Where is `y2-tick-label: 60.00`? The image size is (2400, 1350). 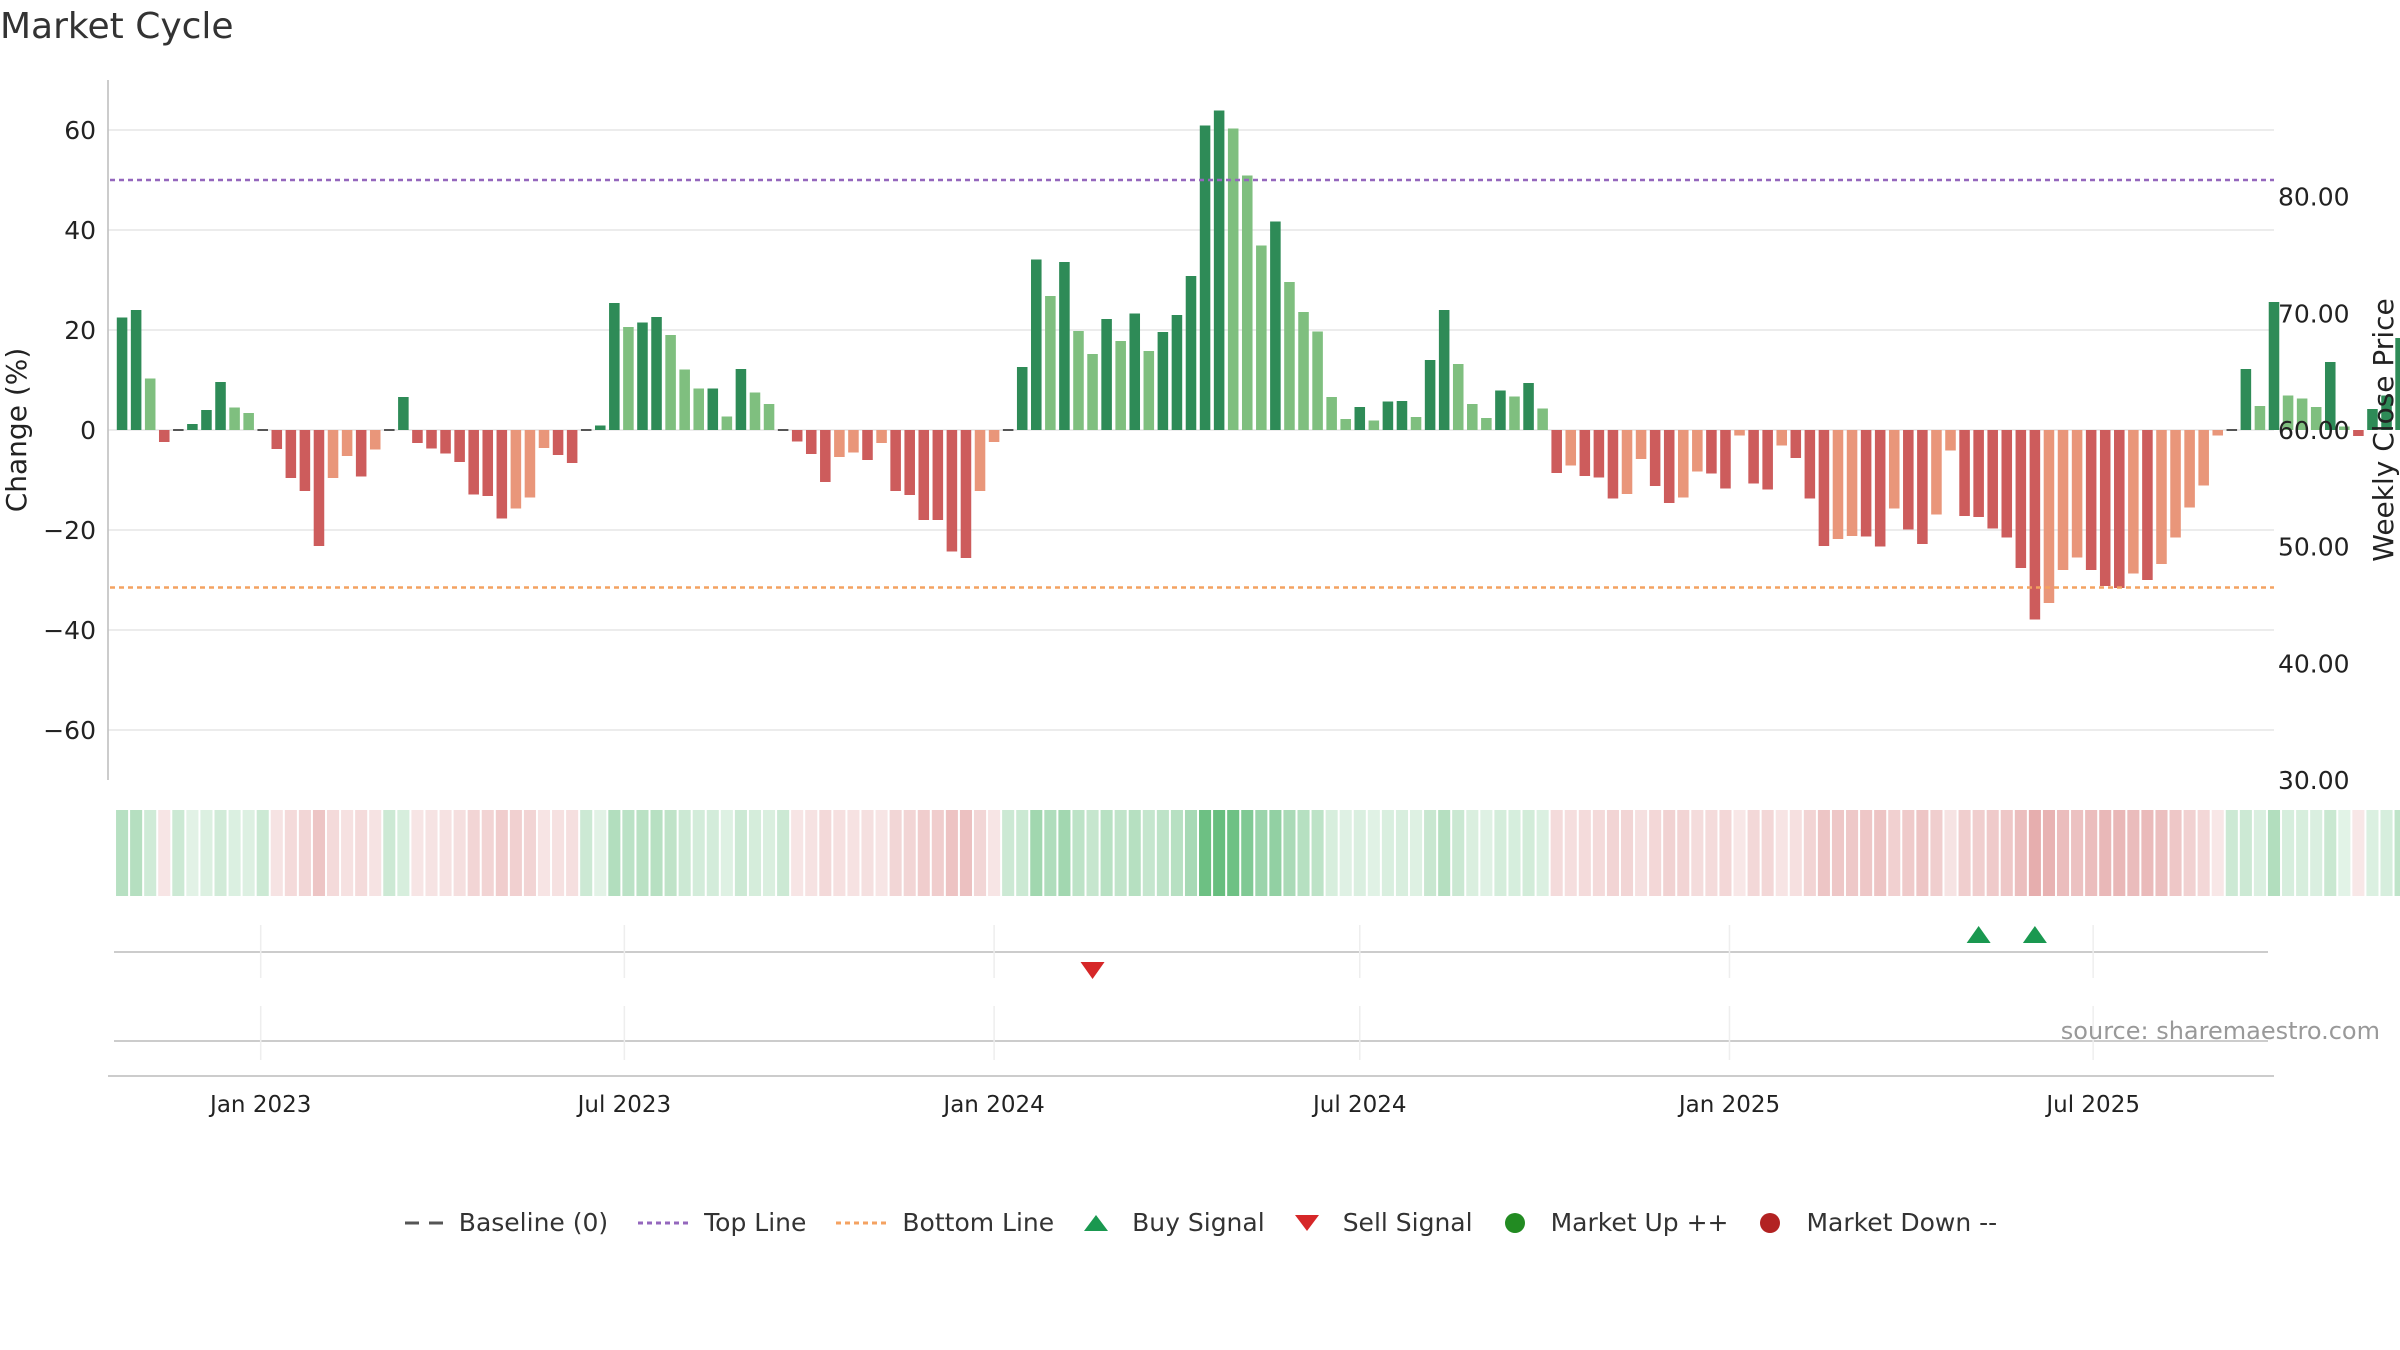
y2-tick-label: 60.00 is located at coordinates (2314, 430).